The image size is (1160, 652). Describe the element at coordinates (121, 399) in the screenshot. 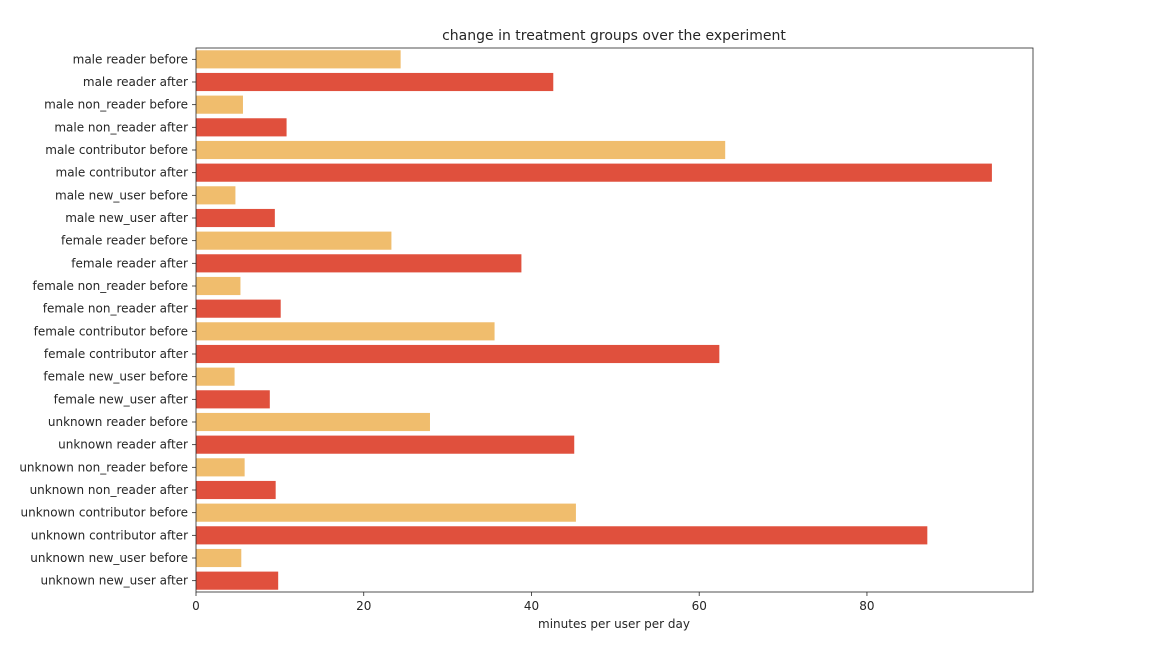

I see `y-tick-label: female new_user after` at that location.